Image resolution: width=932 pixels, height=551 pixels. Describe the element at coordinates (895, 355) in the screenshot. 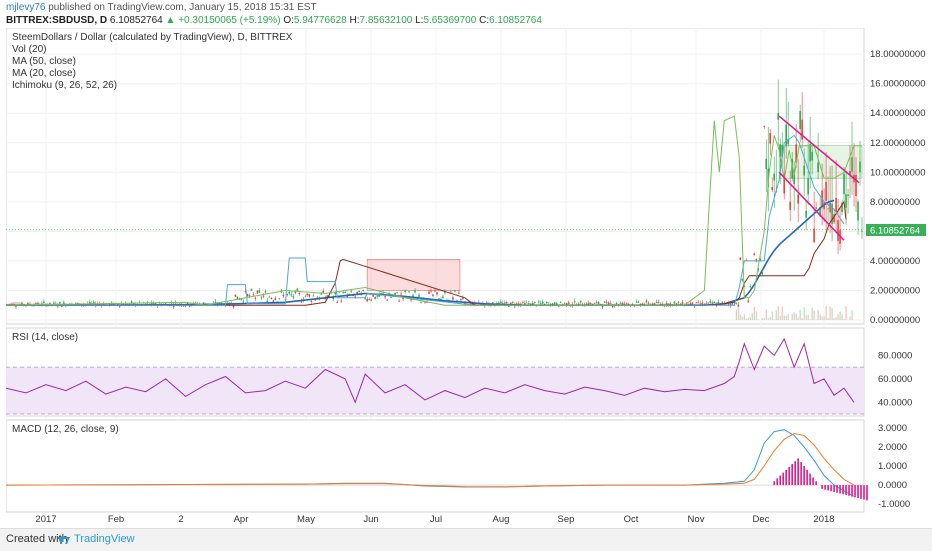

I see `rsi-tick-label: 80.0000` at that location.